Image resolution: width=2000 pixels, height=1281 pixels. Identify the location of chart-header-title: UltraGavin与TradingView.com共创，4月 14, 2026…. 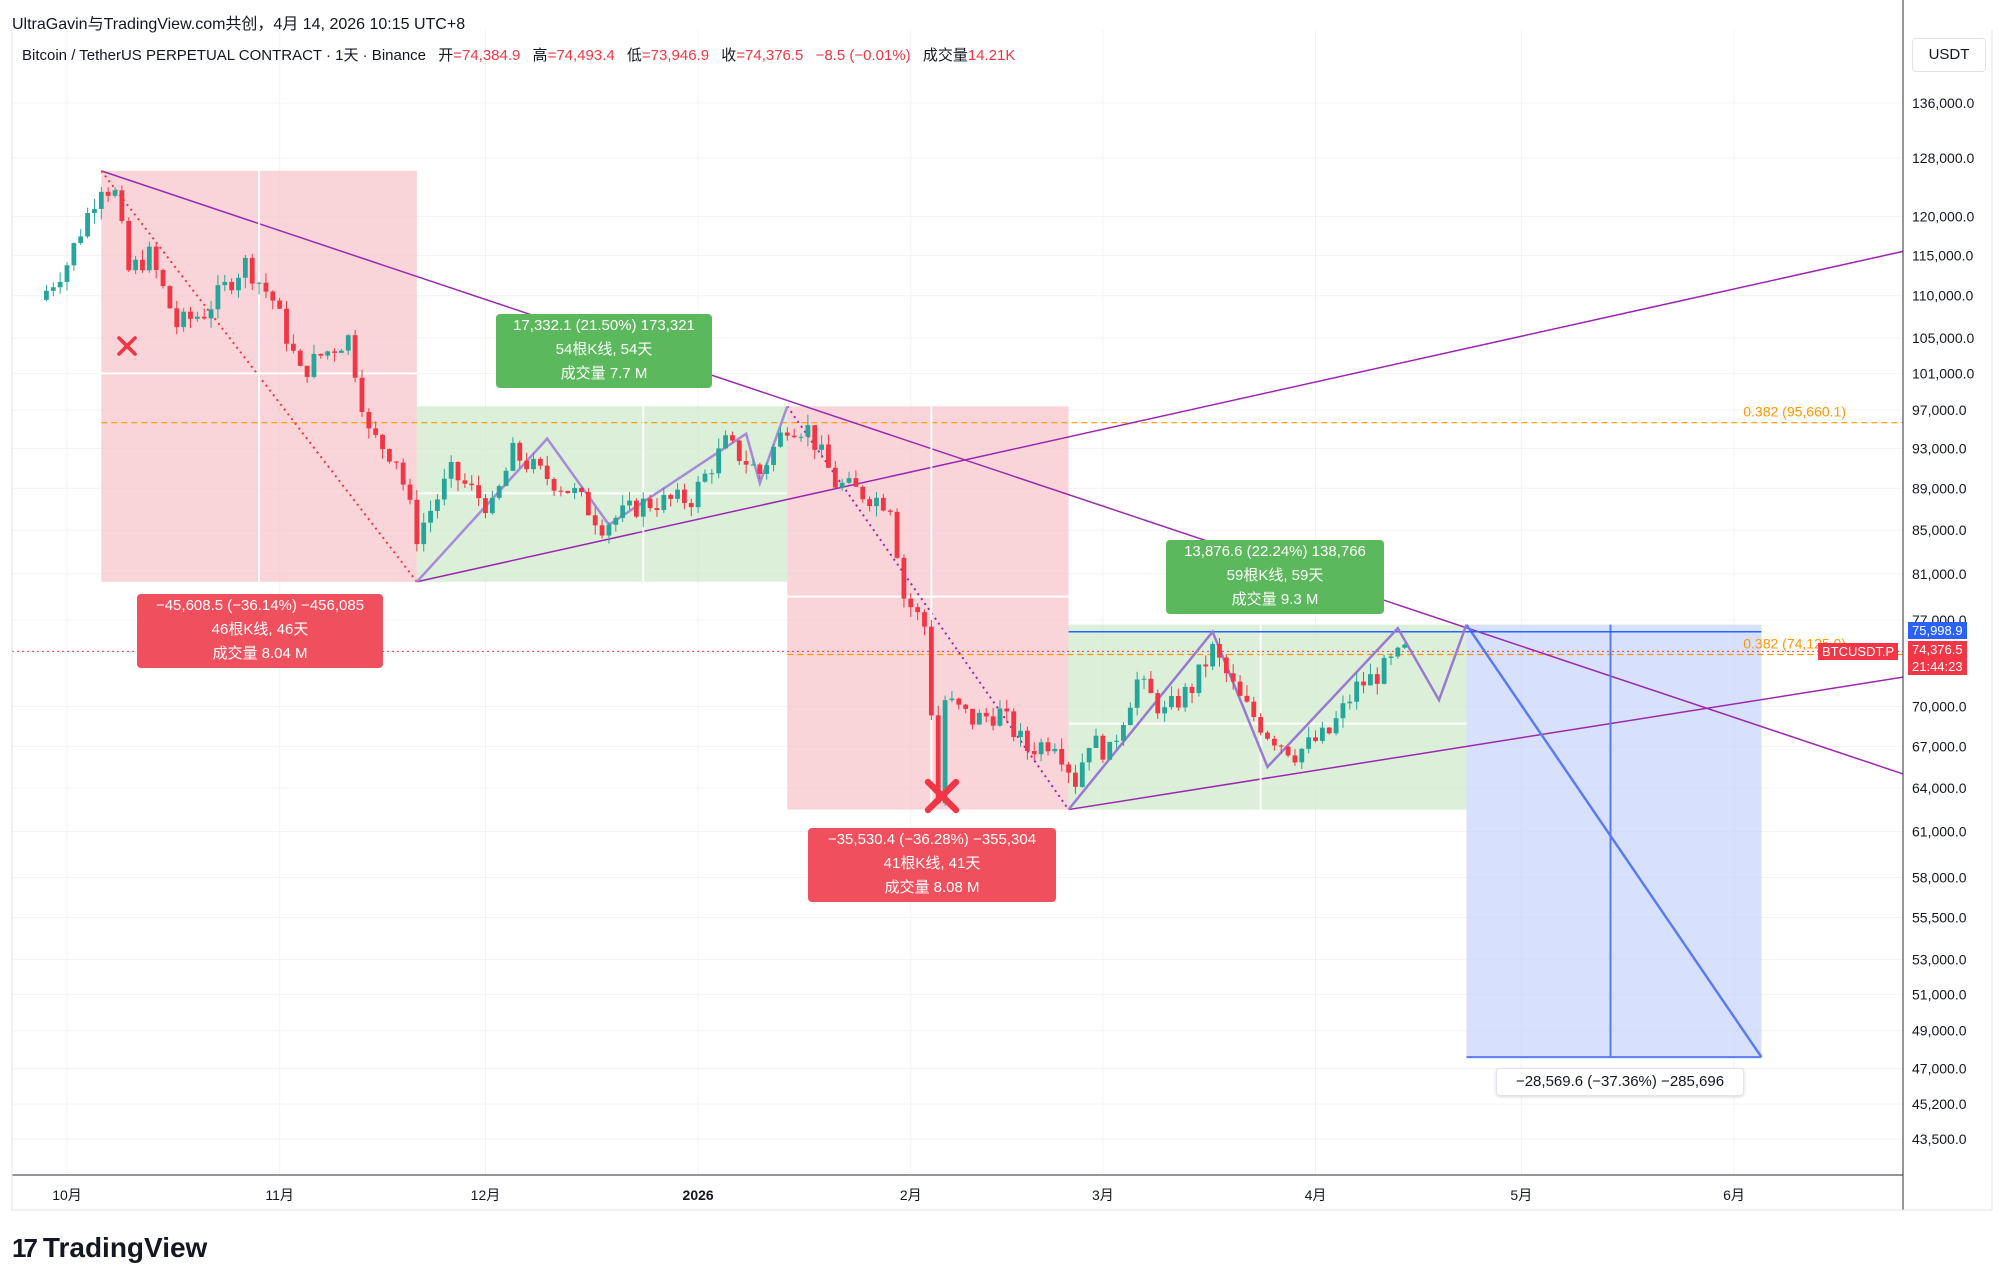
(239, 24).